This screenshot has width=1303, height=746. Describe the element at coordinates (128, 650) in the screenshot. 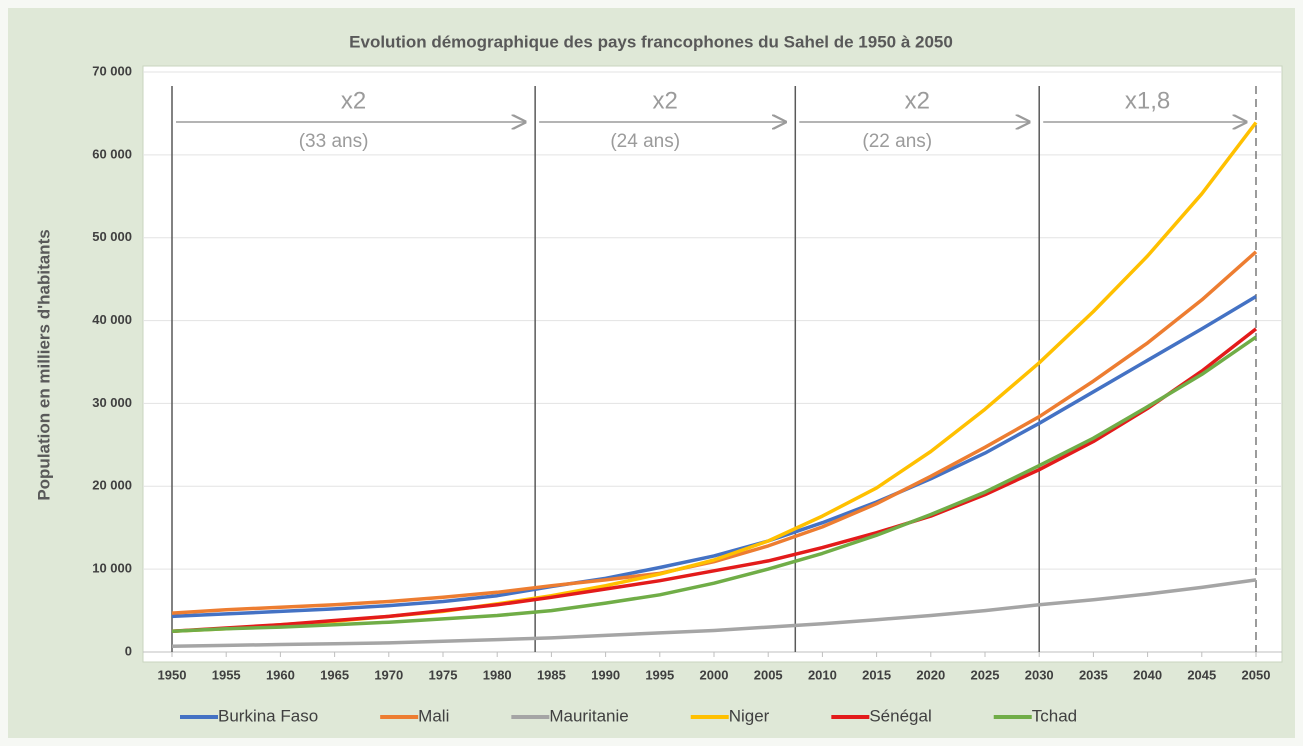

I see `y-tick-label: 0` at that location.